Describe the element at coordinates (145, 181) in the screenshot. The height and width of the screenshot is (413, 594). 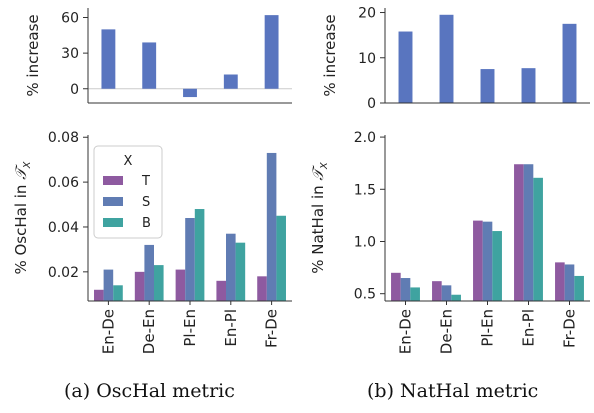
I see `legend-label-T: T` at that location.